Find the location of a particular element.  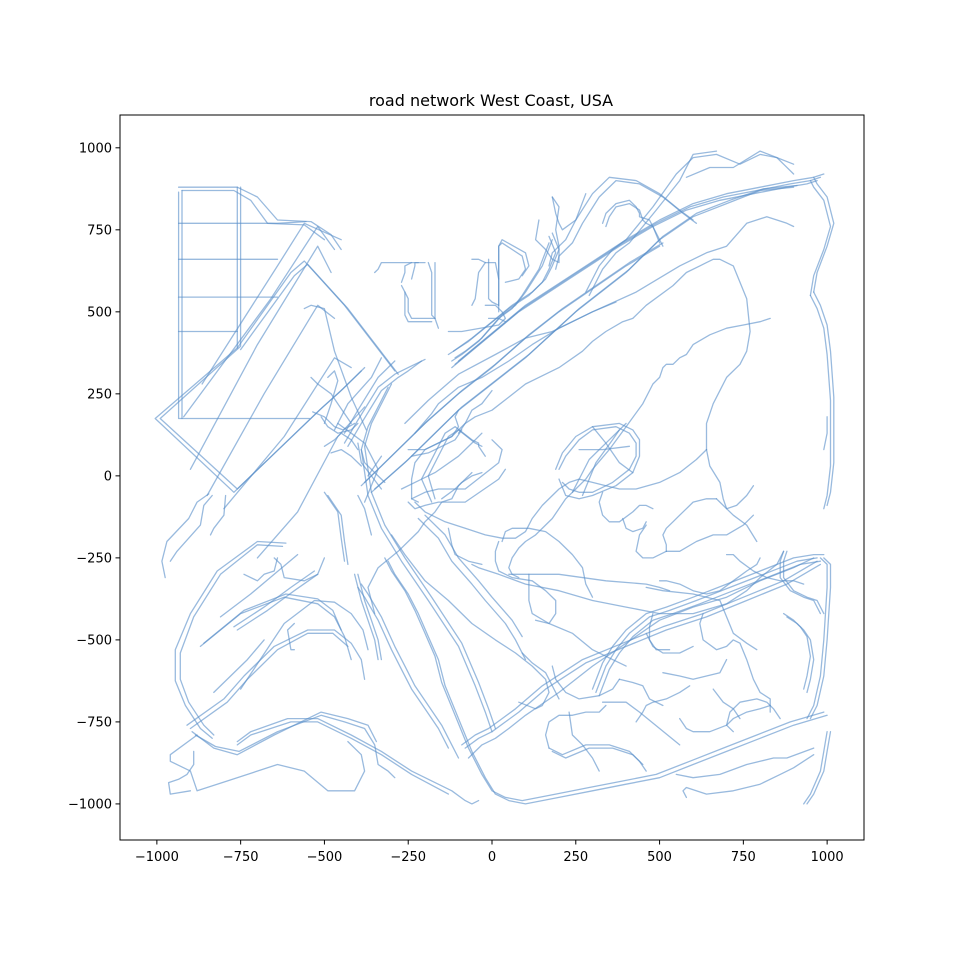

y-tick-label: −750 is located at coordinates (94, 722).